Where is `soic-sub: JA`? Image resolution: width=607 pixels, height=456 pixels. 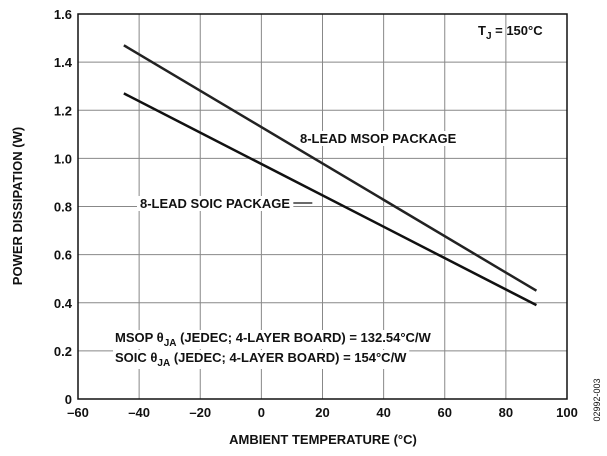 soic-sub: JA is located at coordinates (163, 363).